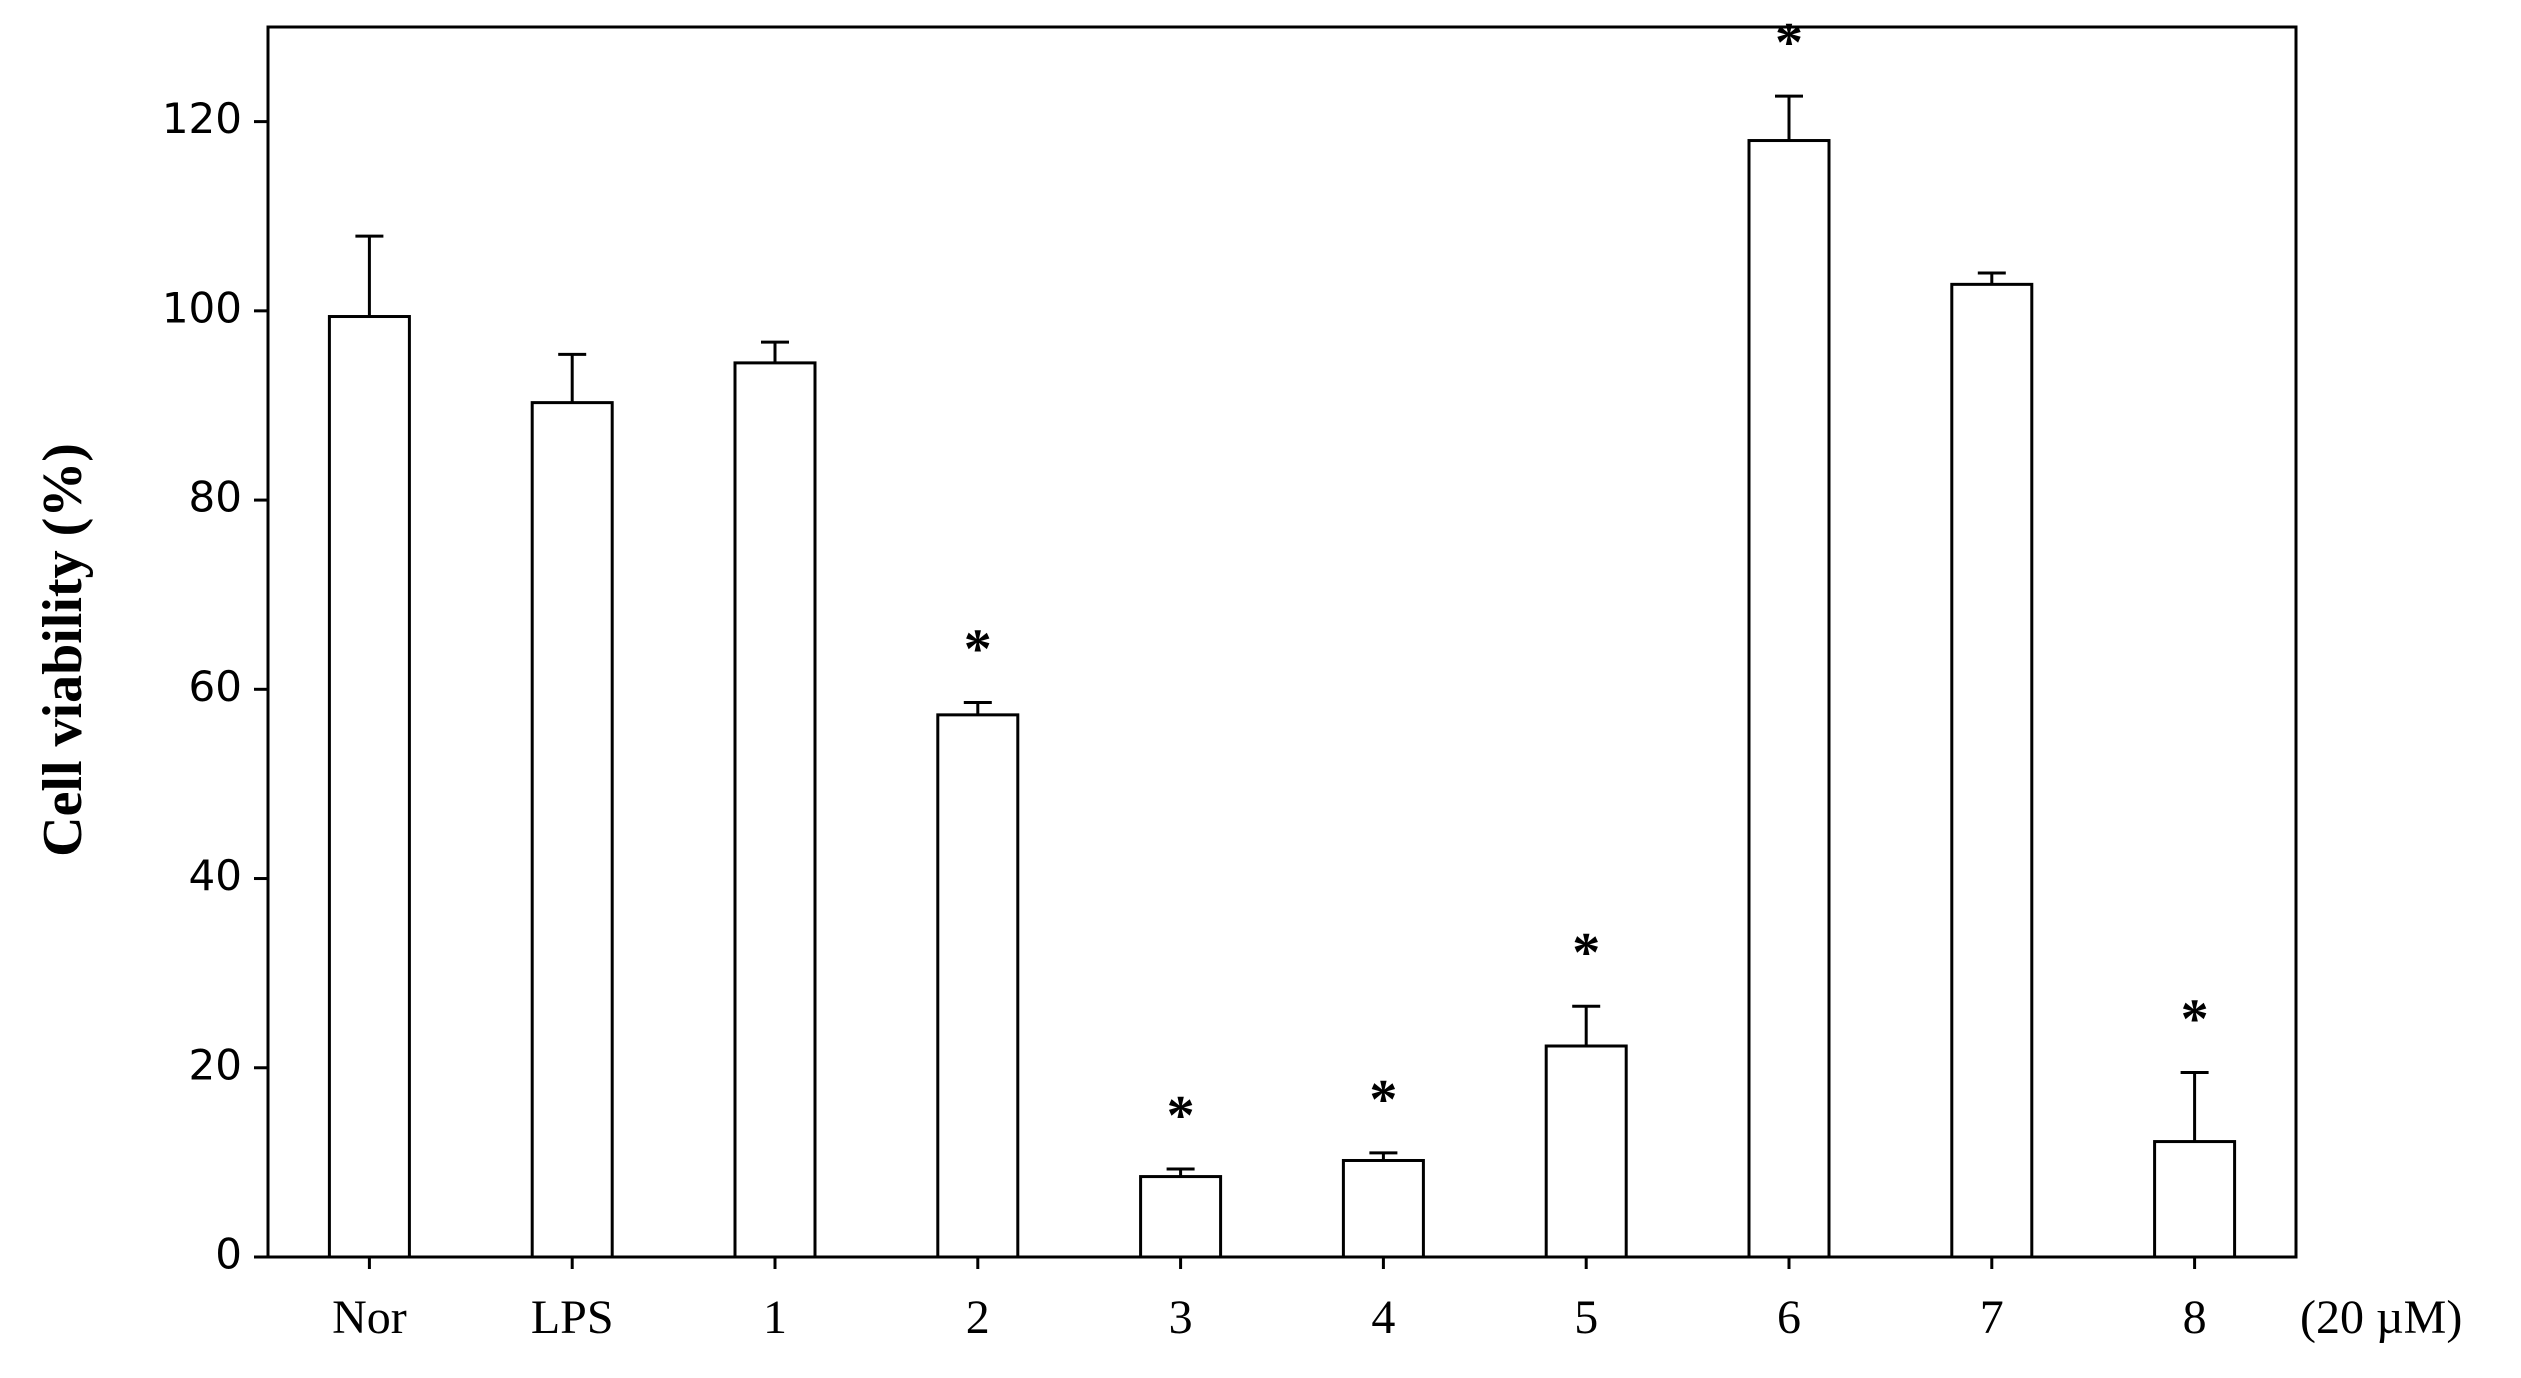 Image resolution: width=2521 pixels, height=1378 pixels. I want to click on x-tick-label: 2, so click(978, 1317).